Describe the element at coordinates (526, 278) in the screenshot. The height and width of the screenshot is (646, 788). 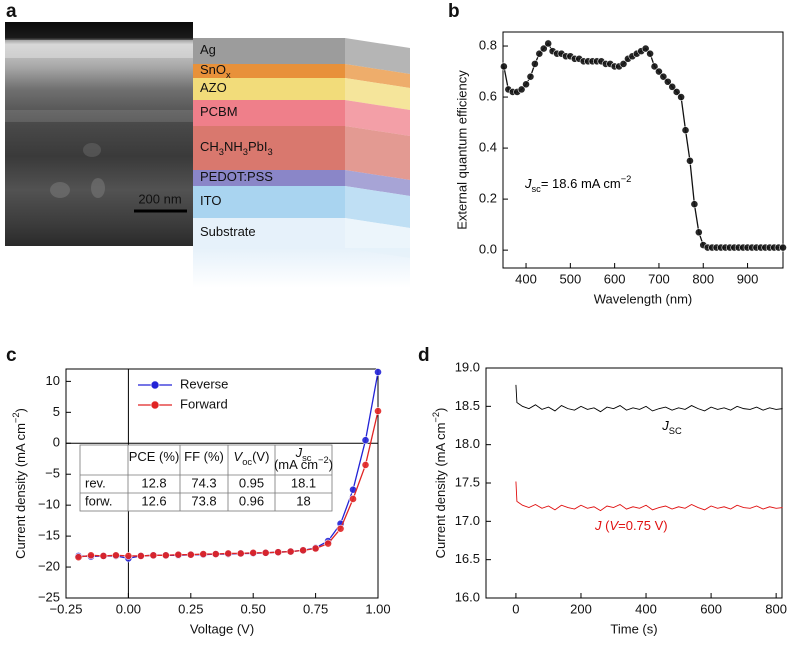
I see `x-tick-label: 400` at that location.